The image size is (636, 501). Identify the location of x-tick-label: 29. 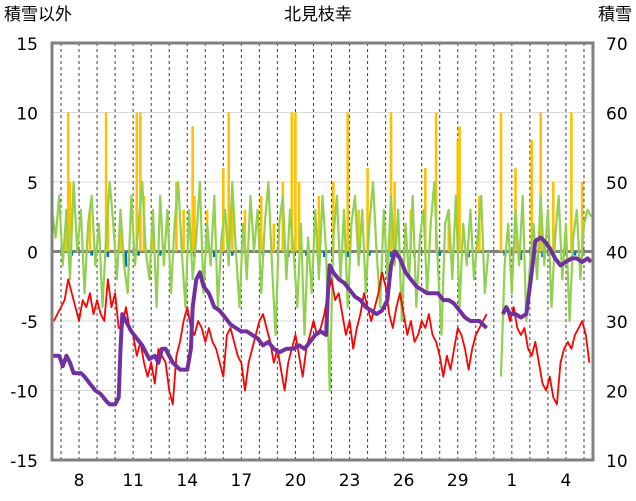
(458, 481).